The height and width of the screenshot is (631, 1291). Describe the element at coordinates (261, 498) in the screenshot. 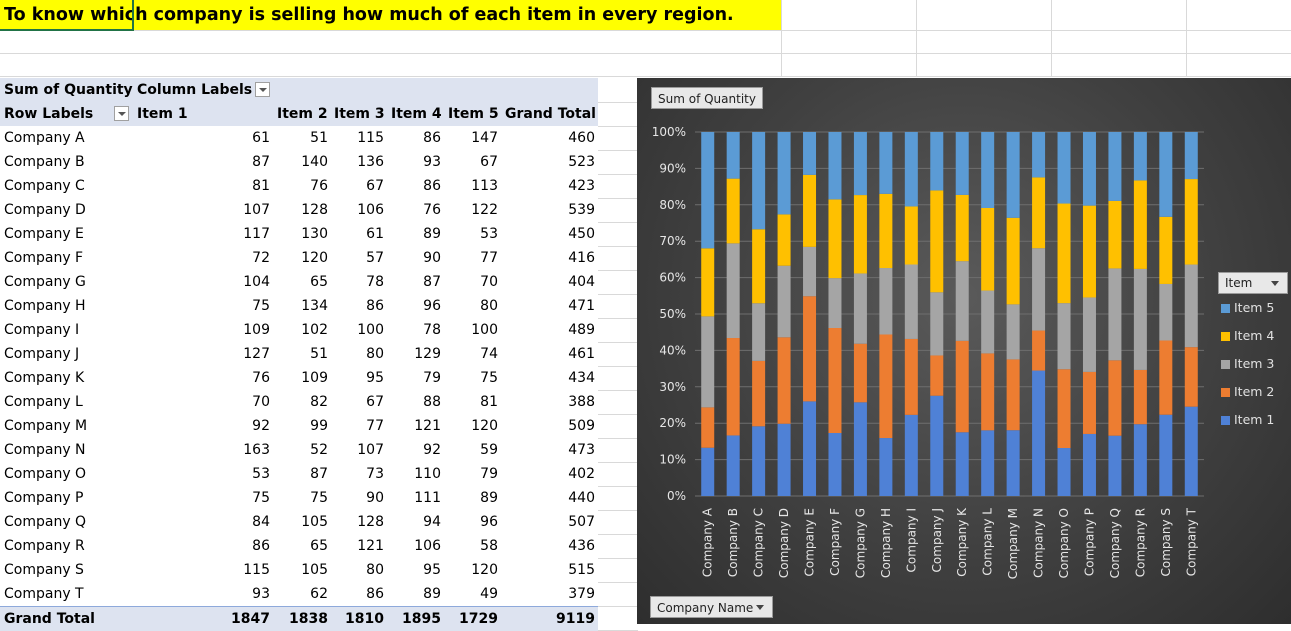

I see `value-cell: 75` at that location.